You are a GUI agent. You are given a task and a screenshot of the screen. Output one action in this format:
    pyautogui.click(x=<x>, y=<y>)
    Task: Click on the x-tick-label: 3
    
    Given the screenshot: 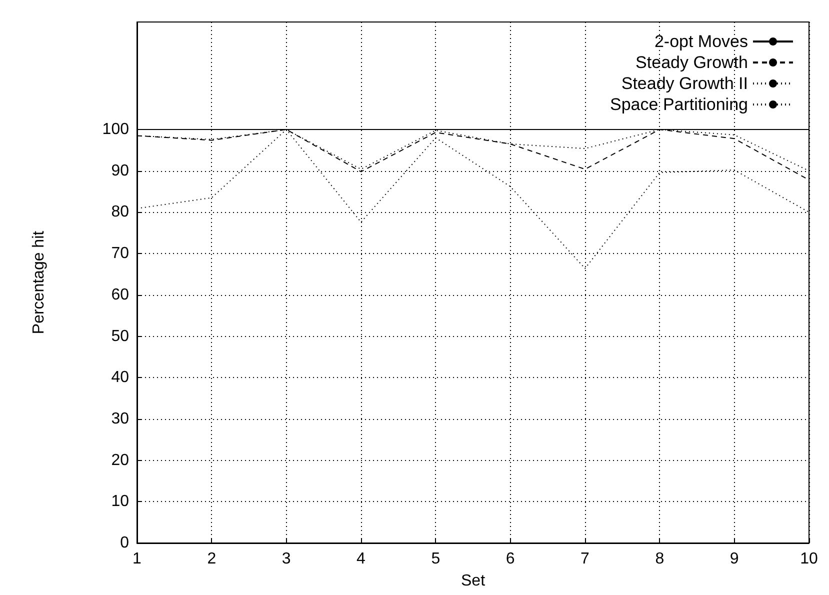 What is the action you would take?
    pyautogui.click(x=286, y=559)
    